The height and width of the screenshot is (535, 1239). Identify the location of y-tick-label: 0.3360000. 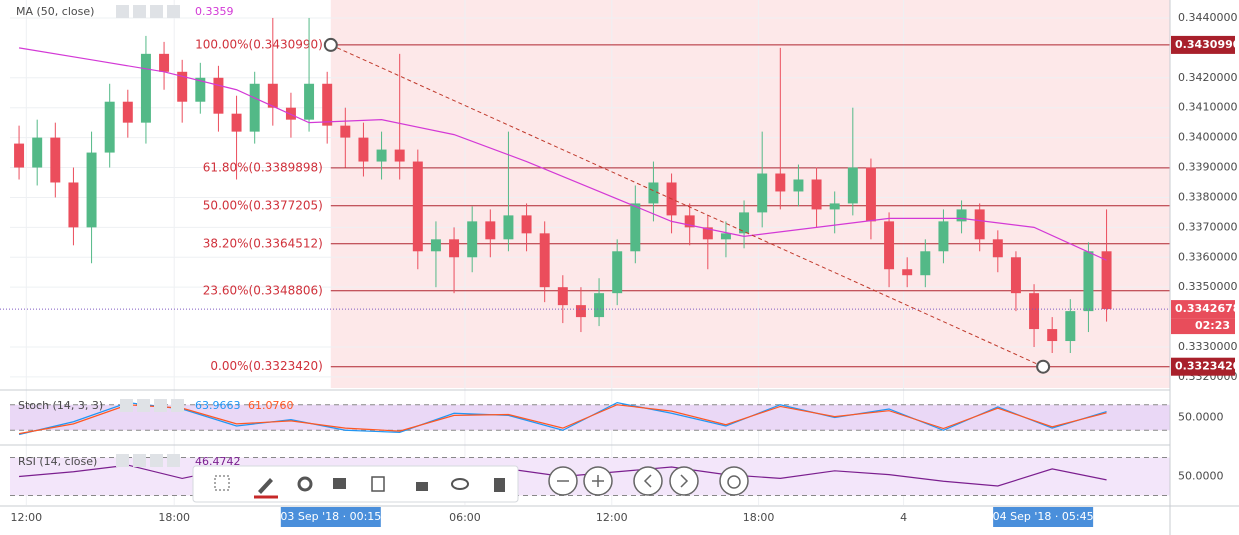
(1208, 256).